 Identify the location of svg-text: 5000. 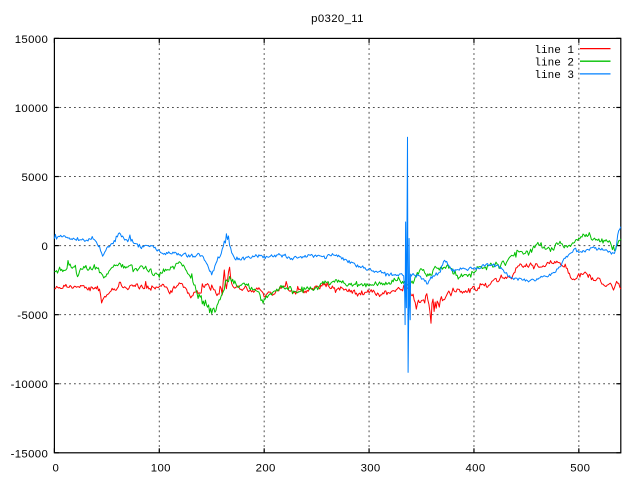
(34, 178).